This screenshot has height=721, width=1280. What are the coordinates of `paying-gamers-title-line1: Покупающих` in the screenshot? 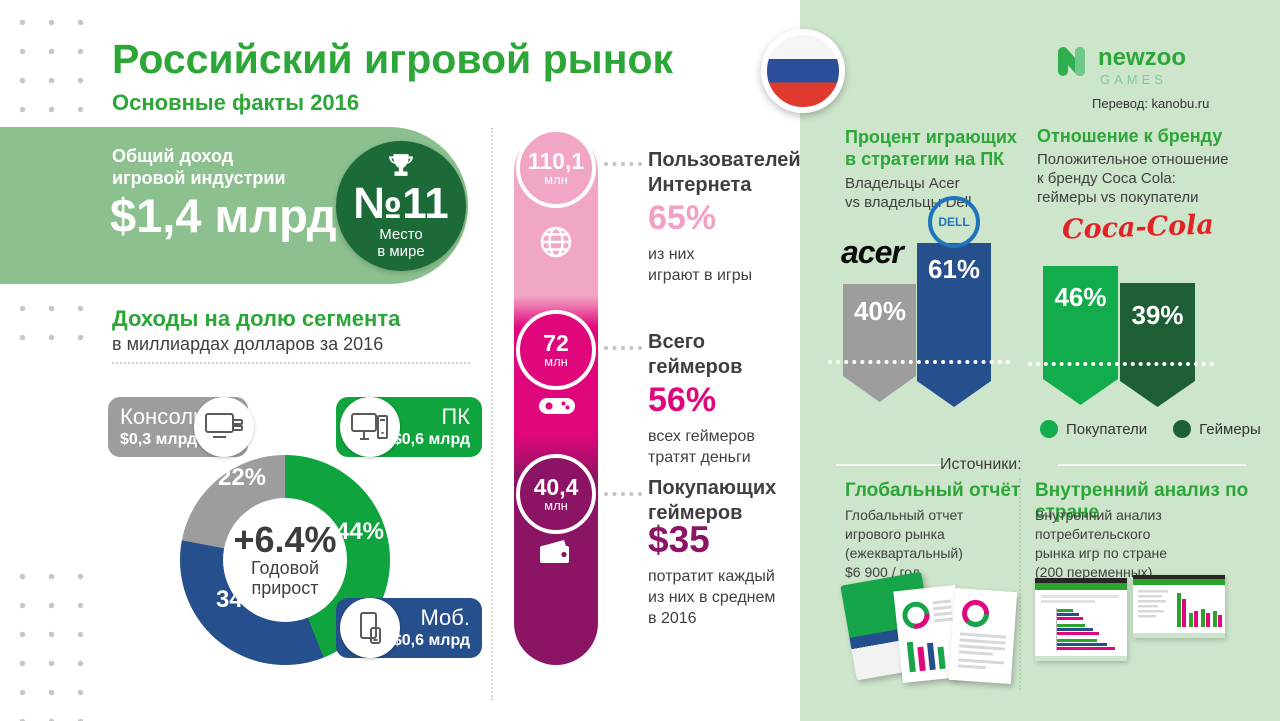 It's located at (712, 488).